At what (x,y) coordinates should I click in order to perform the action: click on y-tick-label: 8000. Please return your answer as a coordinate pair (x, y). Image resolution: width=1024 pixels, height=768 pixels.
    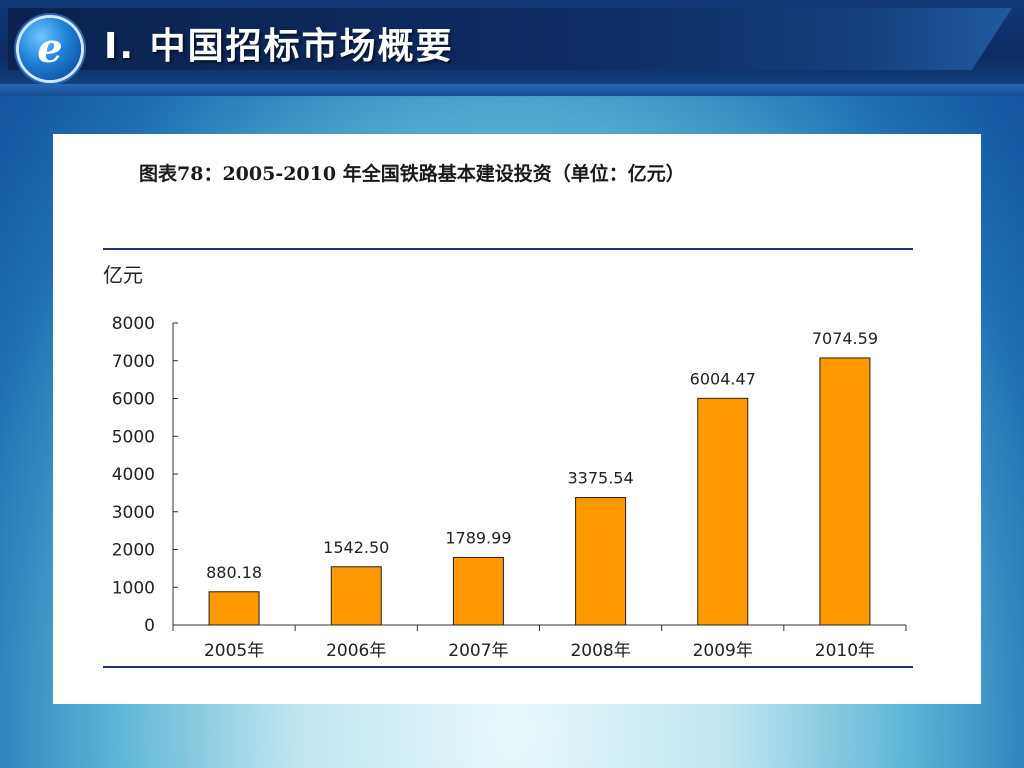
    Looking at the image, I should click on (133, 324).